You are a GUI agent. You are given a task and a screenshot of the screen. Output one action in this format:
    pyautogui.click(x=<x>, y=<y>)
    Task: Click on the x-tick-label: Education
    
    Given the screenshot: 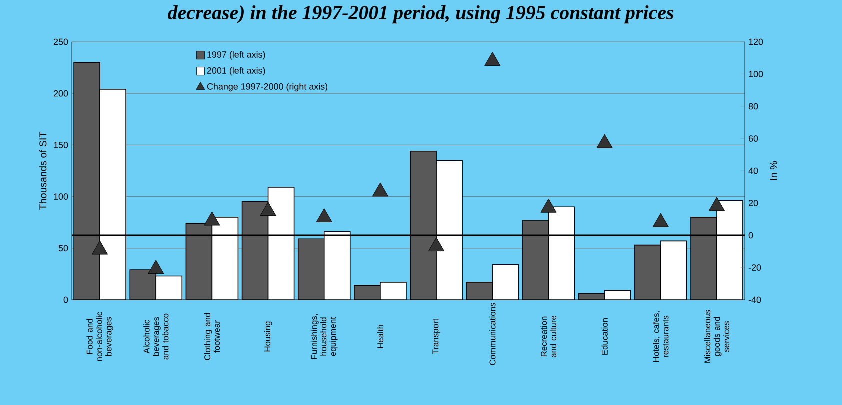 What is the action you would take?
    pyautogui.click(x=605, y=336)
    